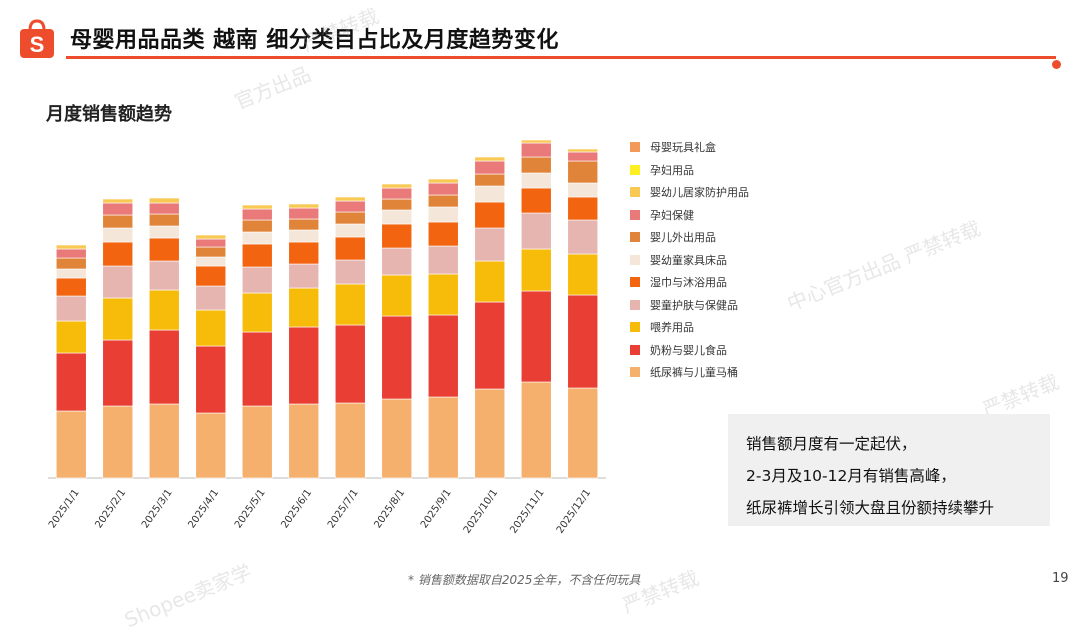  I want to click on legend-item: 婴童护肤与保健品, so click(730, 305).